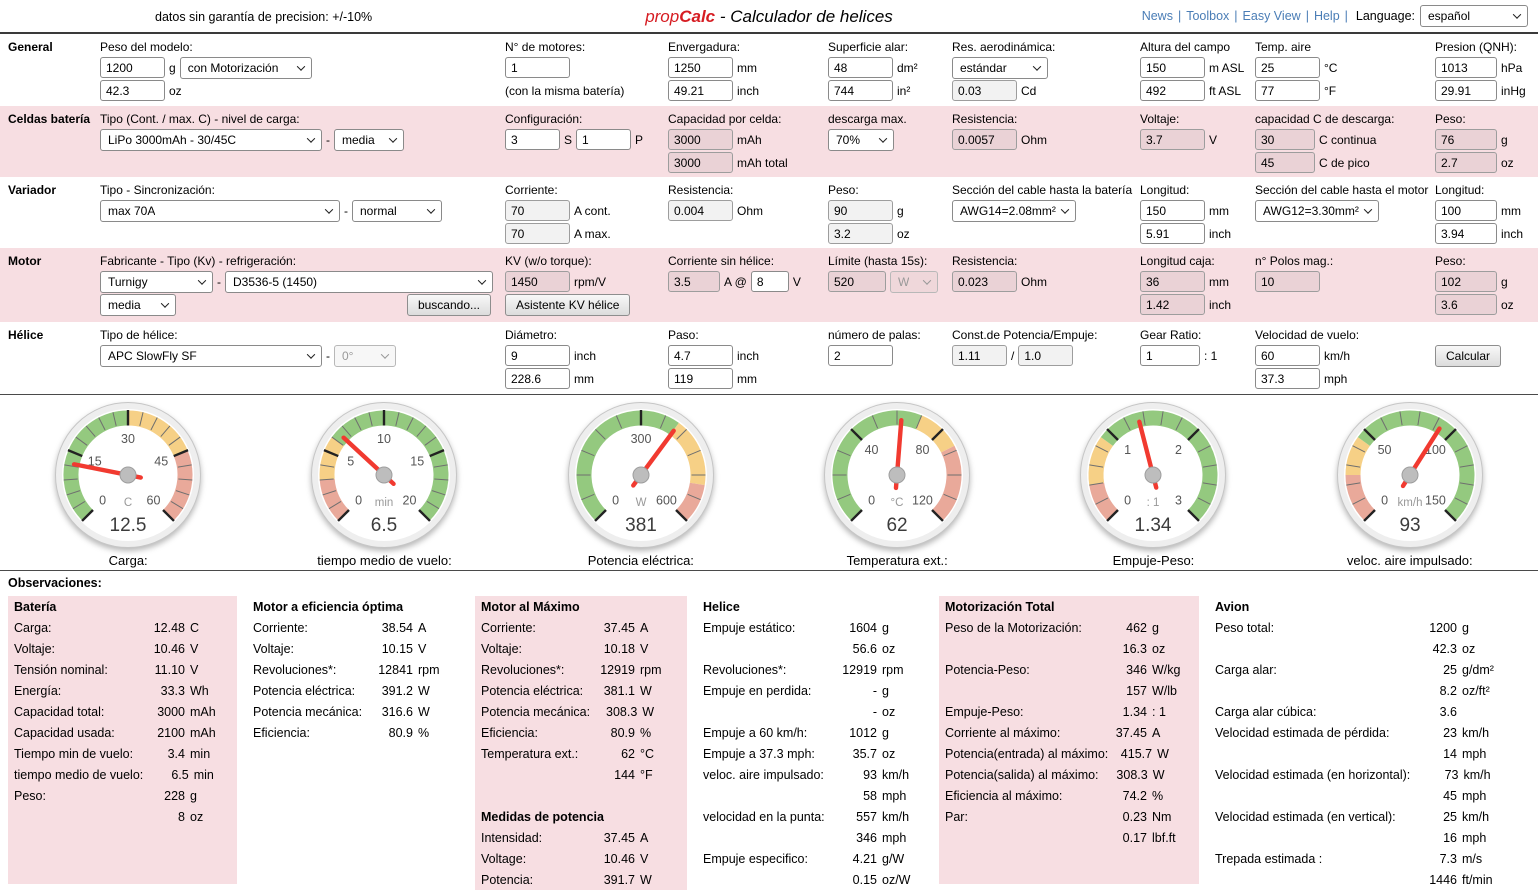  Describe the element at coordinates (1170, 355) in the screenshot. I see `gear-ratio-input` at that location.